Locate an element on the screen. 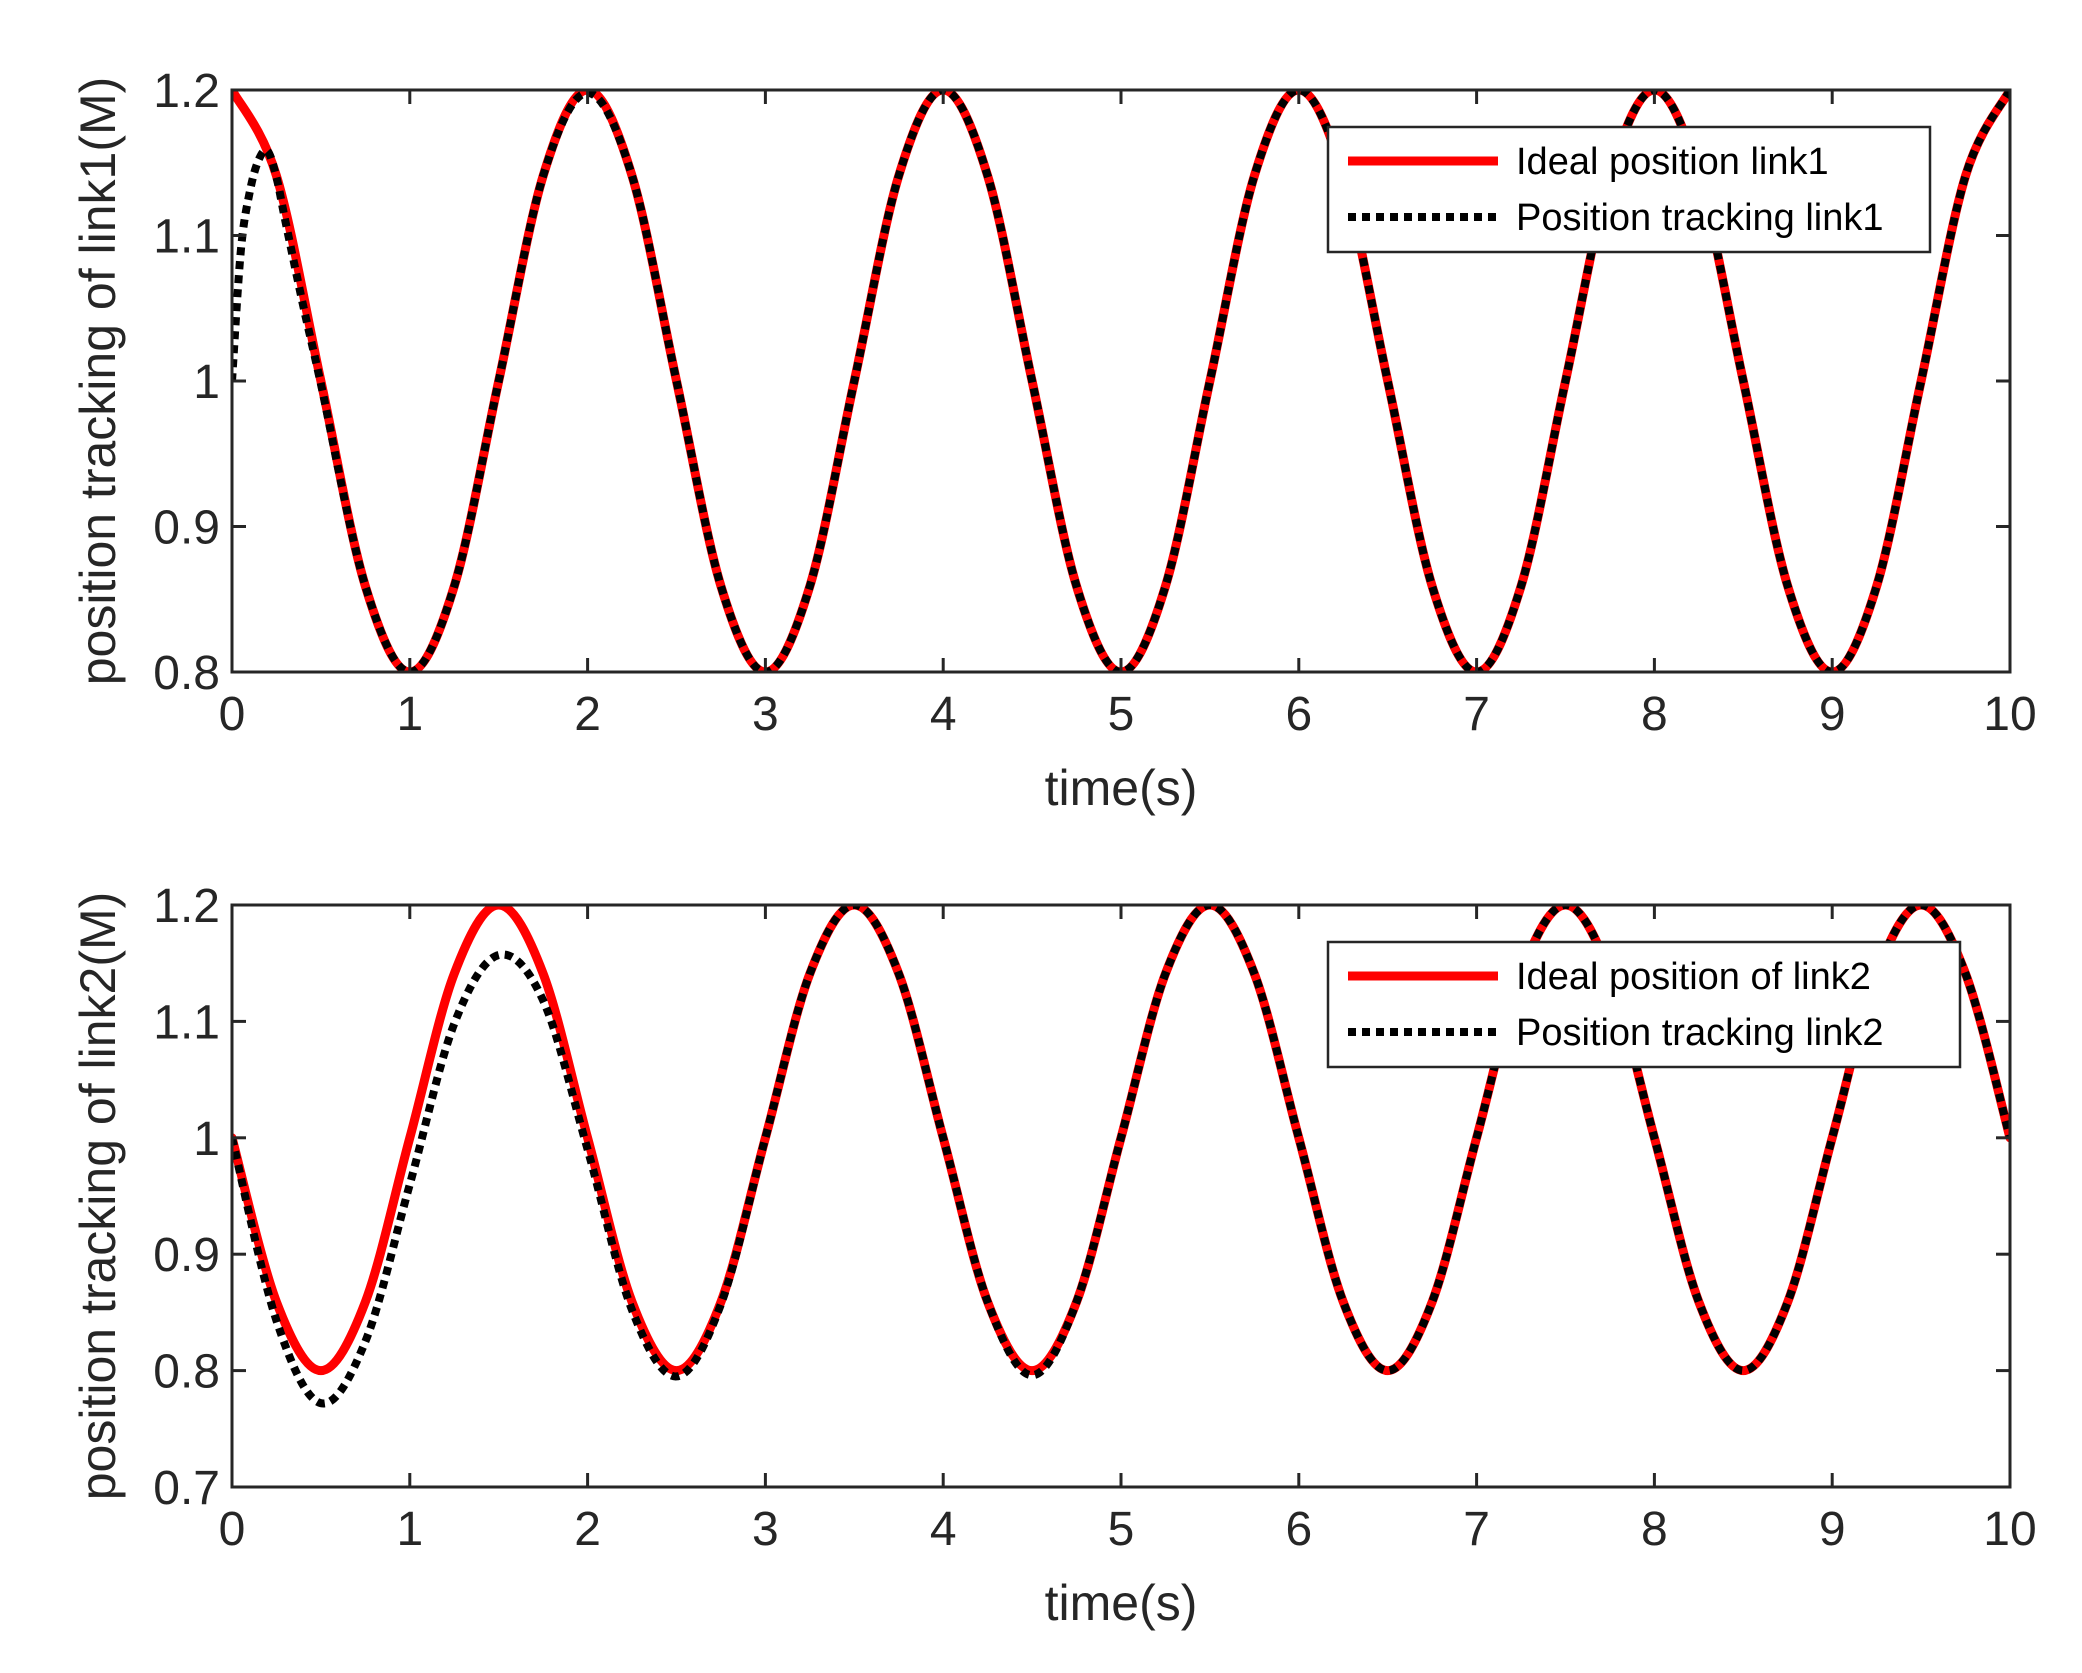 This screenshot has height=1673, width=2082. y-tick-label: 0.7 is located at coordinates (186, 1488).